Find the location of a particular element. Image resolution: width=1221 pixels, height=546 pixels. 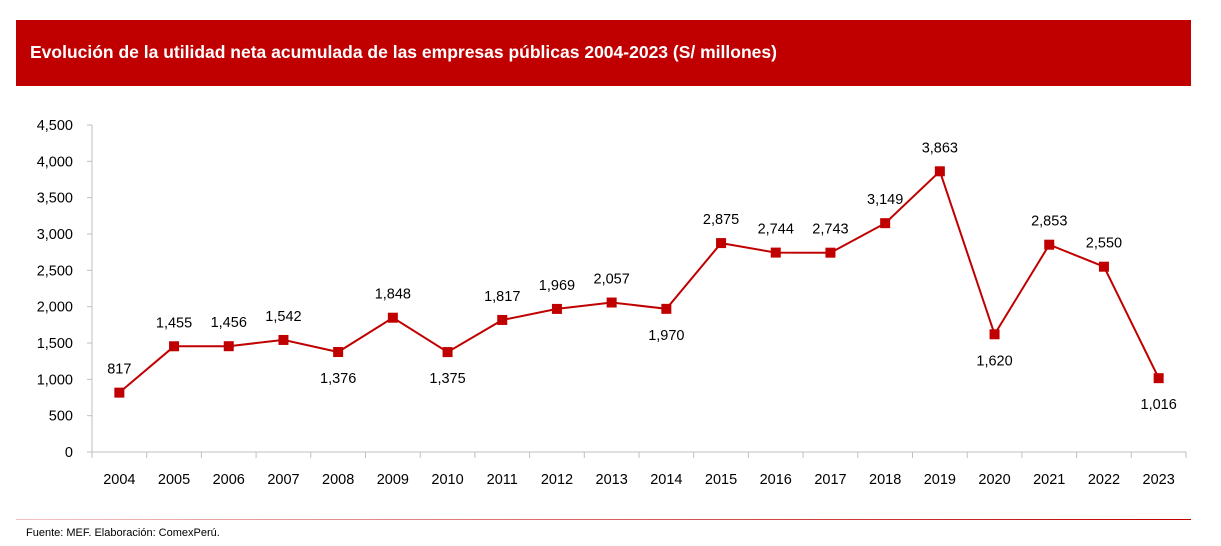

x-tick-label: 2008 is located at coordinates (338, 480).